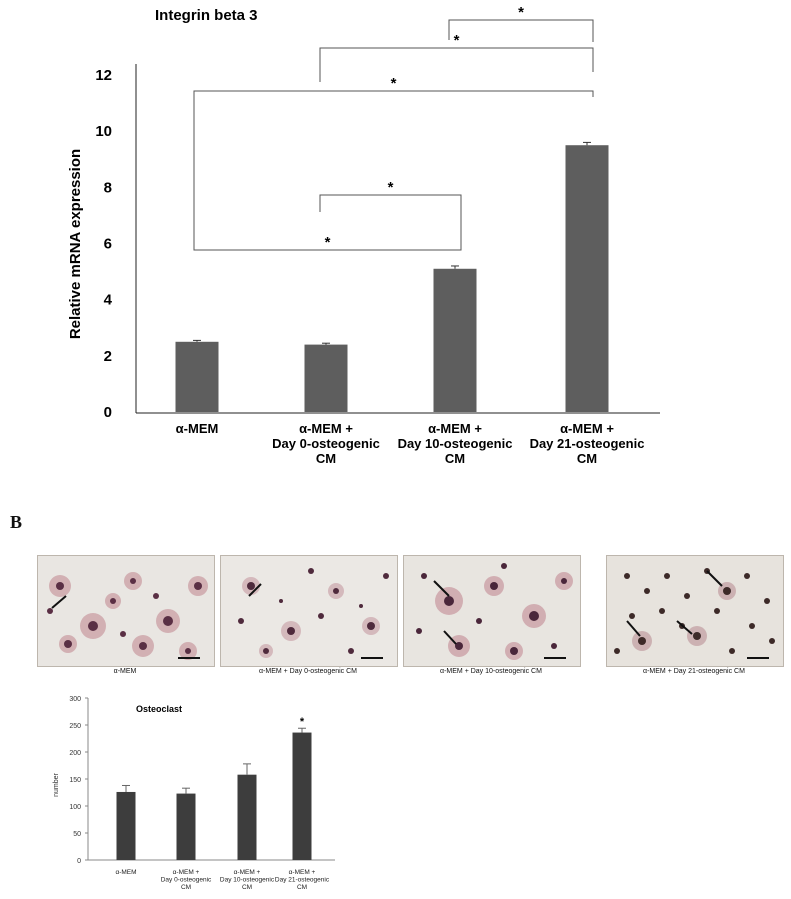  What do you see at coordinates (206, 15) in the screenshot?
I see `chart-title: Integrin beta 3` at bounding box center [206, 15].